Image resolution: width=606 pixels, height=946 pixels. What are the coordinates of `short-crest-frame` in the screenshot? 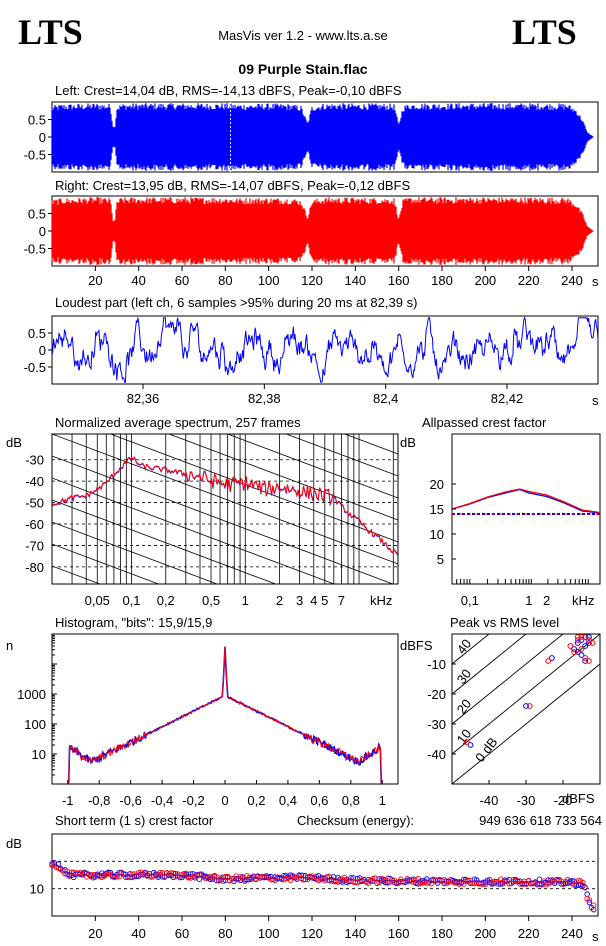 It's located at (325, 875).